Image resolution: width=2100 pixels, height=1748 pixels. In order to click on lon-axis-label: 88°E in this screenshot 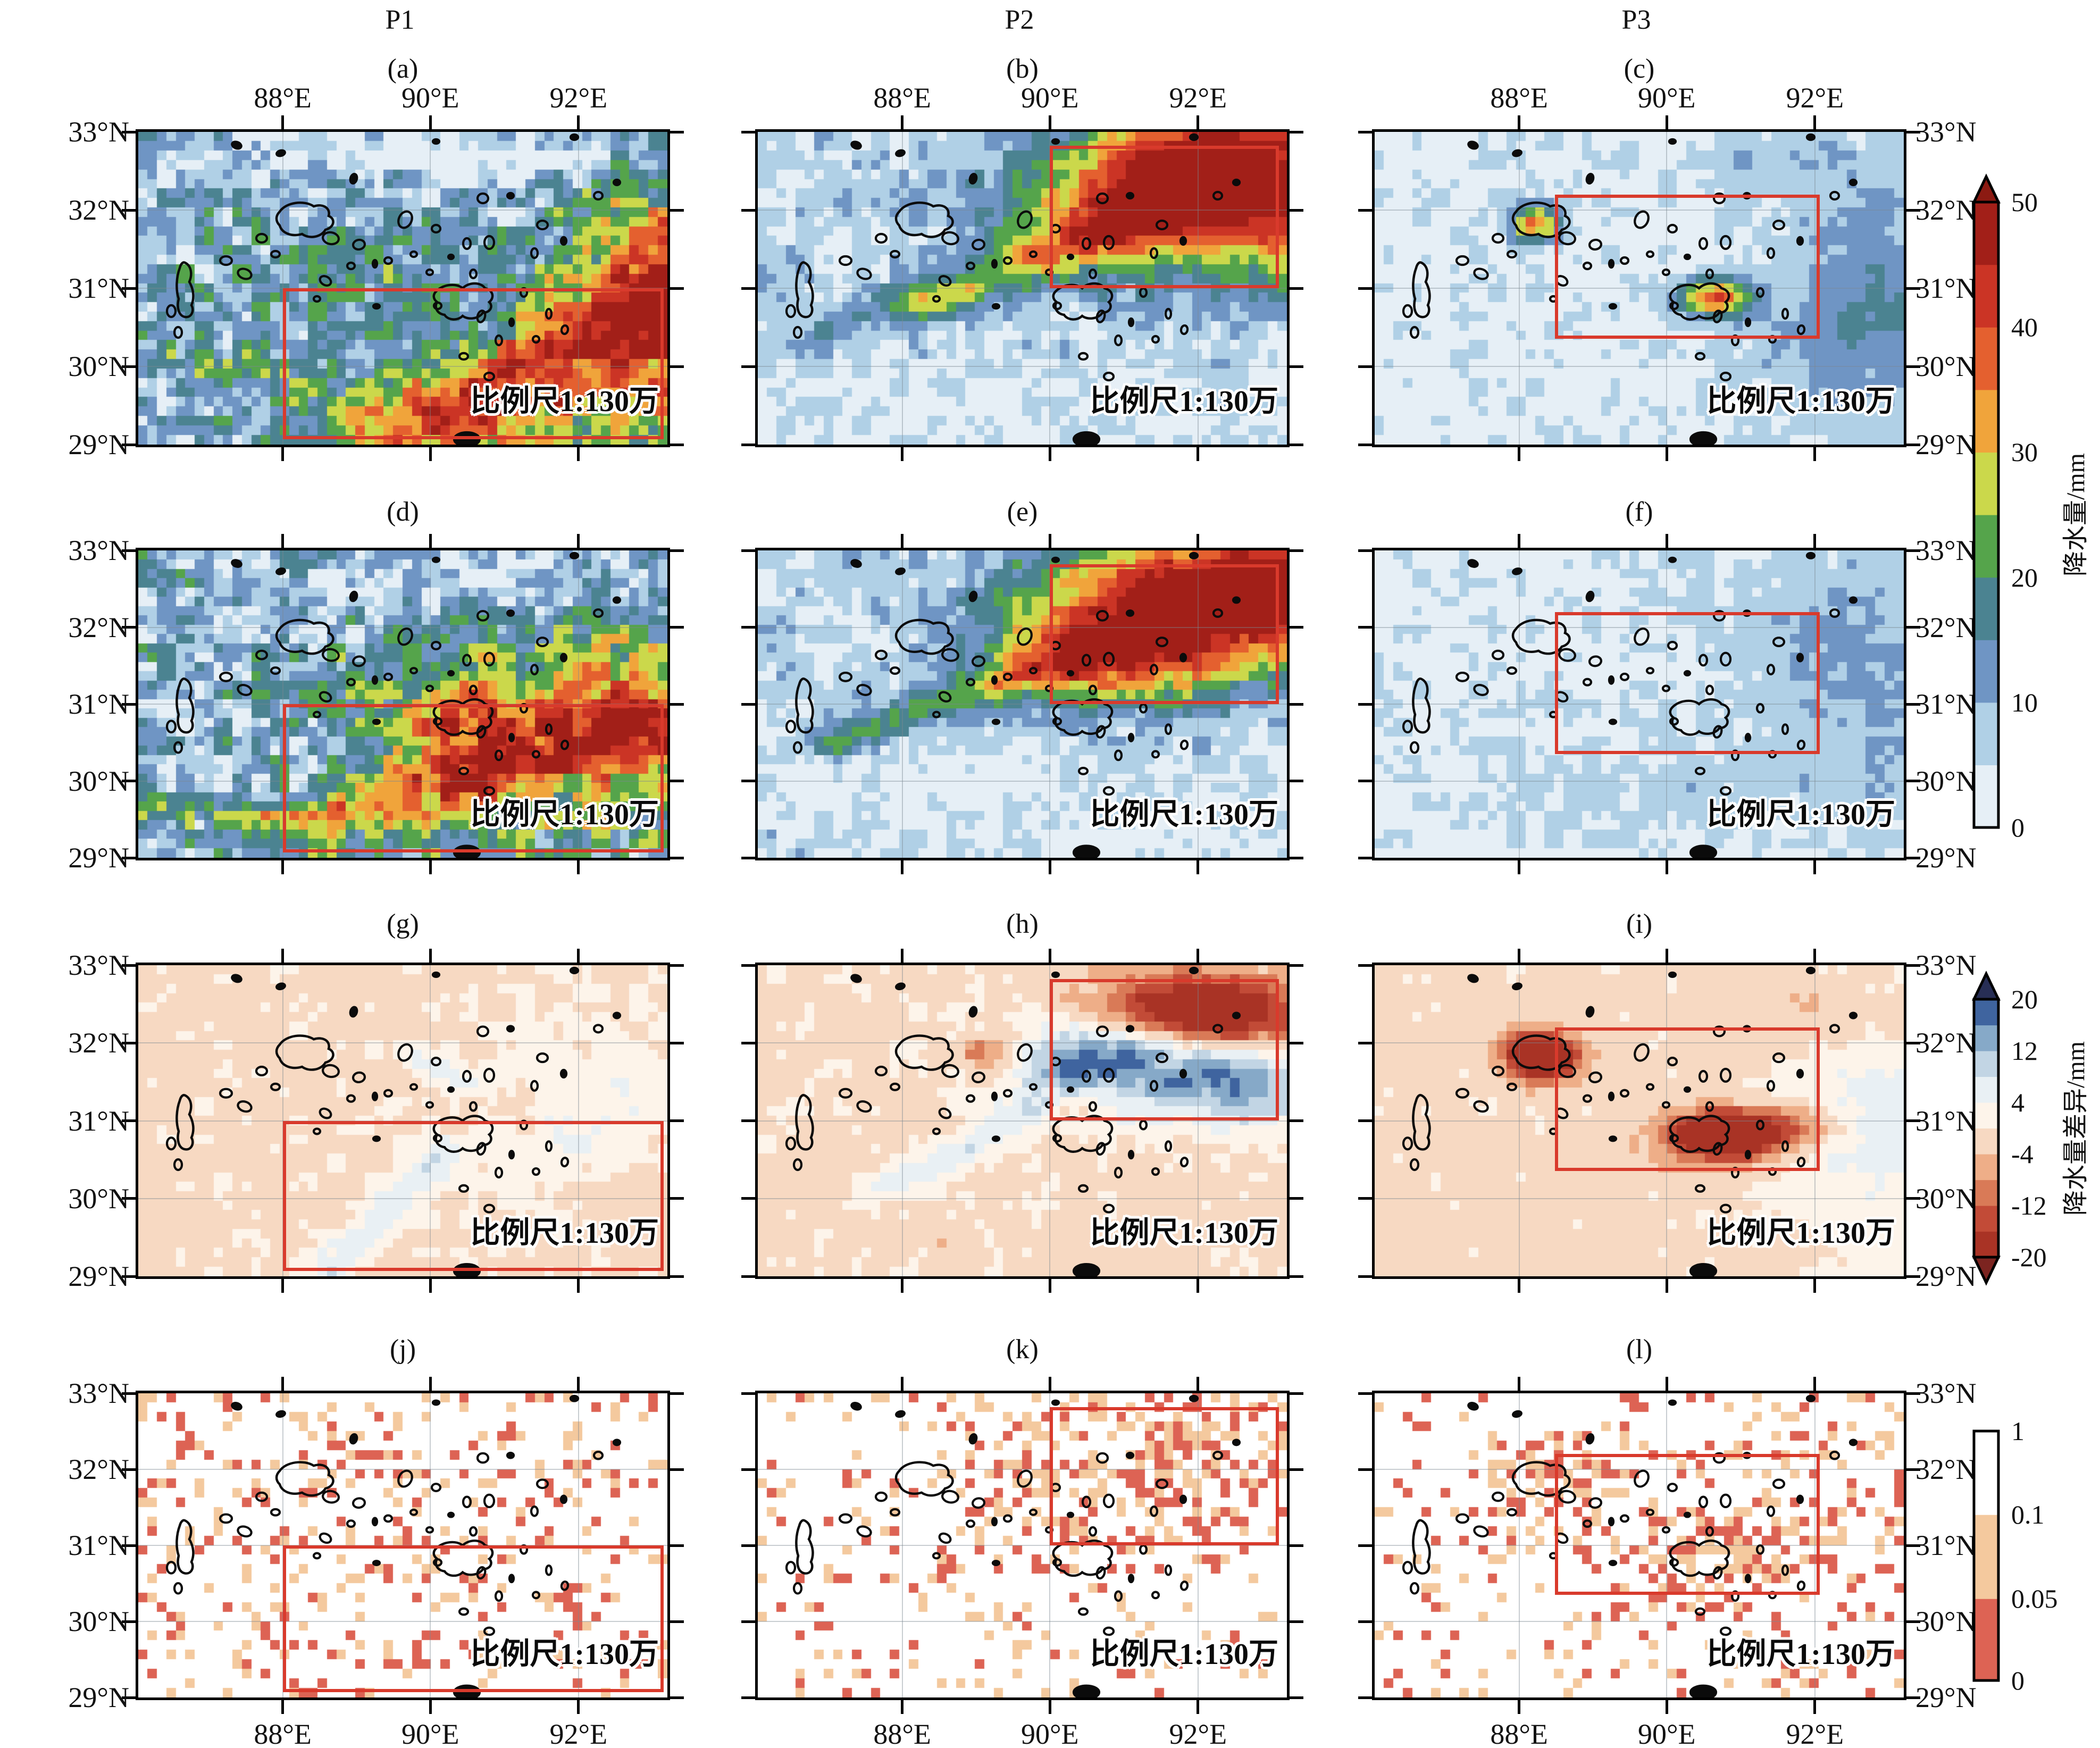, I will do `click(902, 1733)`.